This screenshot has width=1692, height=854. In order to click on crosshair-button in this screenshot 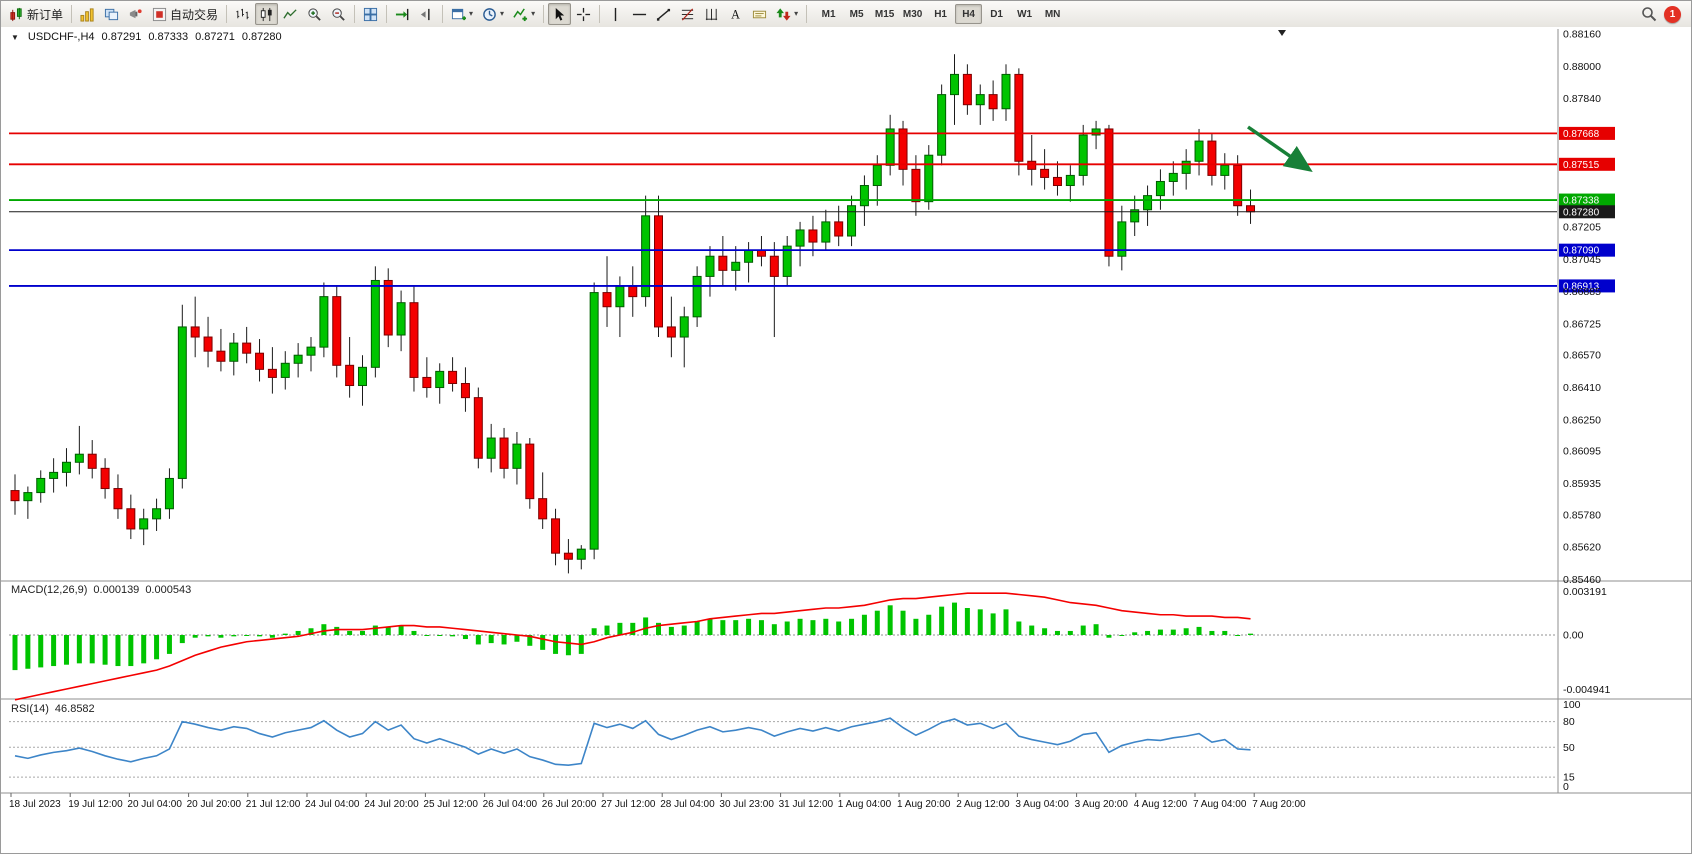, I will do `click(583, 14)`.